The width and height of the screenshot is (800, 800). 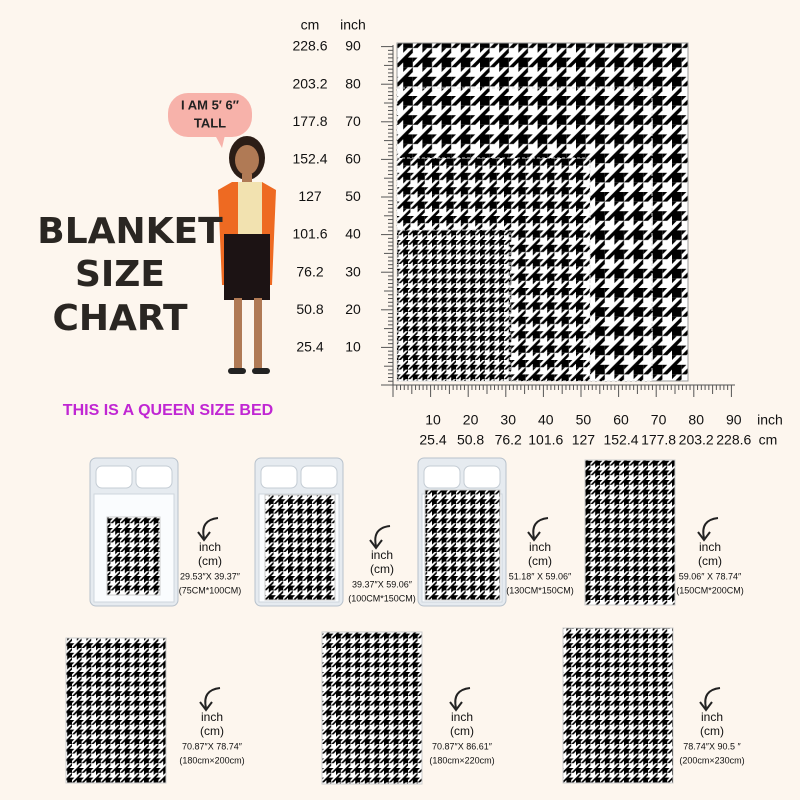 What do you see at coordinates (310, 196) in the screenshot?
I see `y-cm-label: 127` at bounding box center [310, 196].